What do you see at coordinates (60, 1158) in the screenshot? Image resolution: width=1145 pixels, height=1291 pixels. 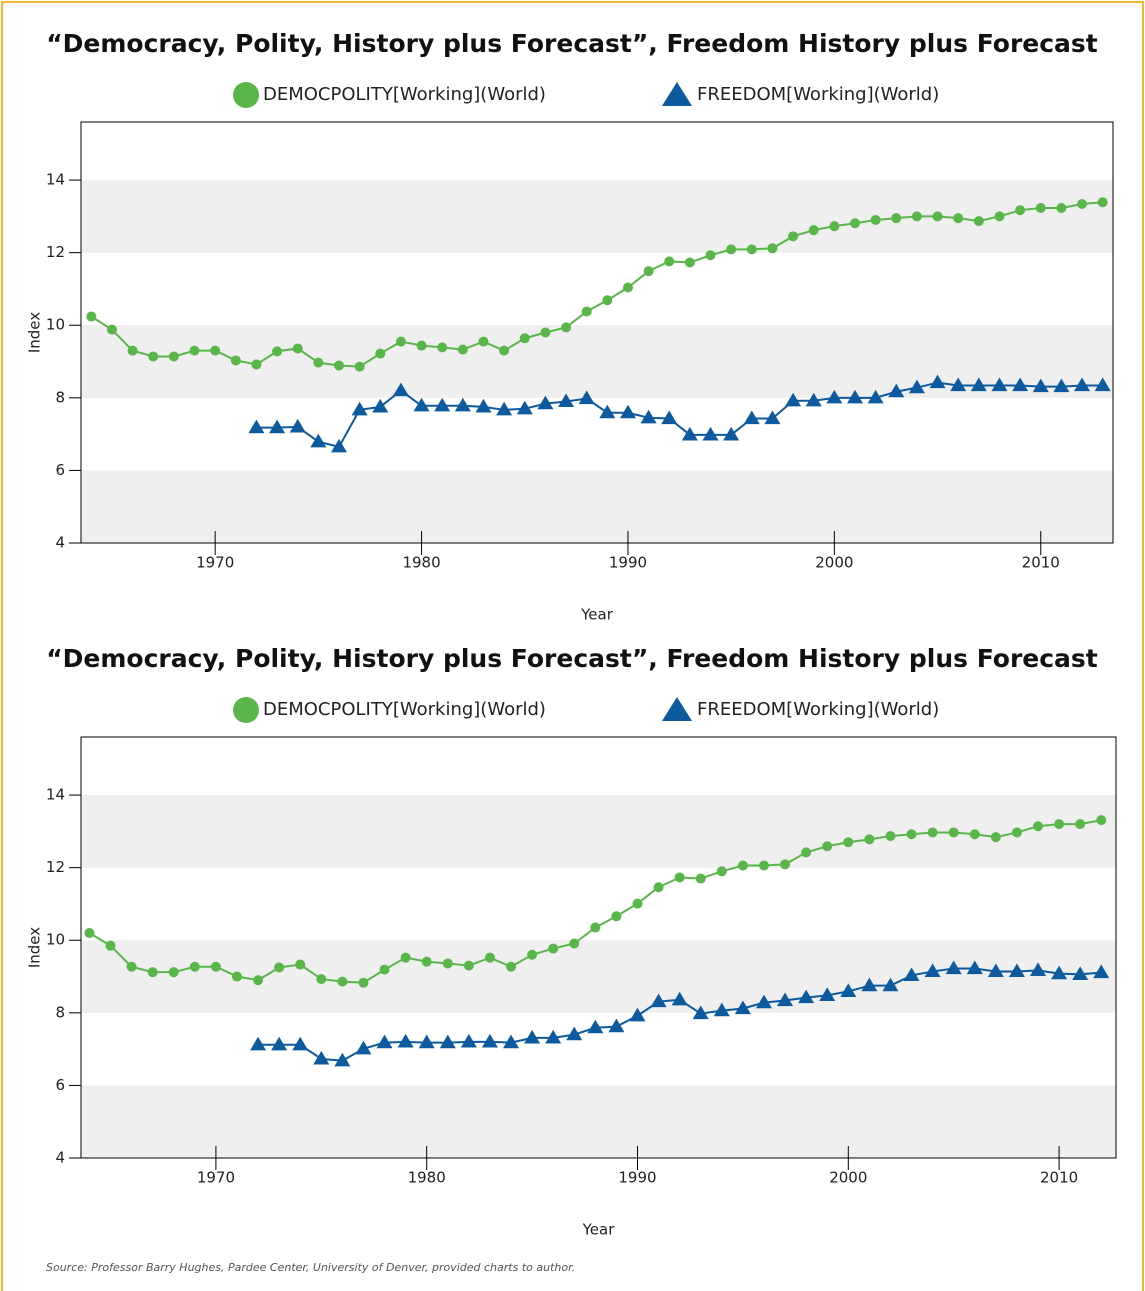 I see `y-tick-label: 4` at bounding box center [60, 1158].